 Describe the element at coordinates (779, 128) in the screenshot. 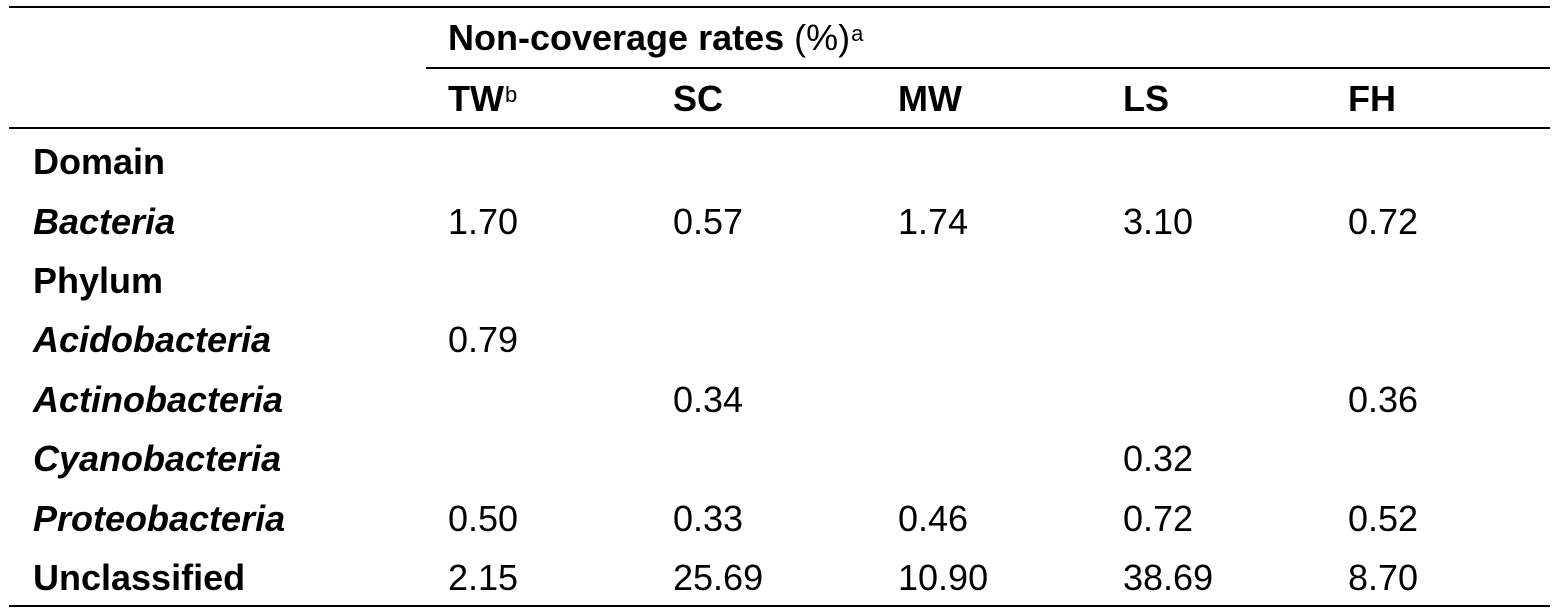

I see `column-header-rule` at that location.